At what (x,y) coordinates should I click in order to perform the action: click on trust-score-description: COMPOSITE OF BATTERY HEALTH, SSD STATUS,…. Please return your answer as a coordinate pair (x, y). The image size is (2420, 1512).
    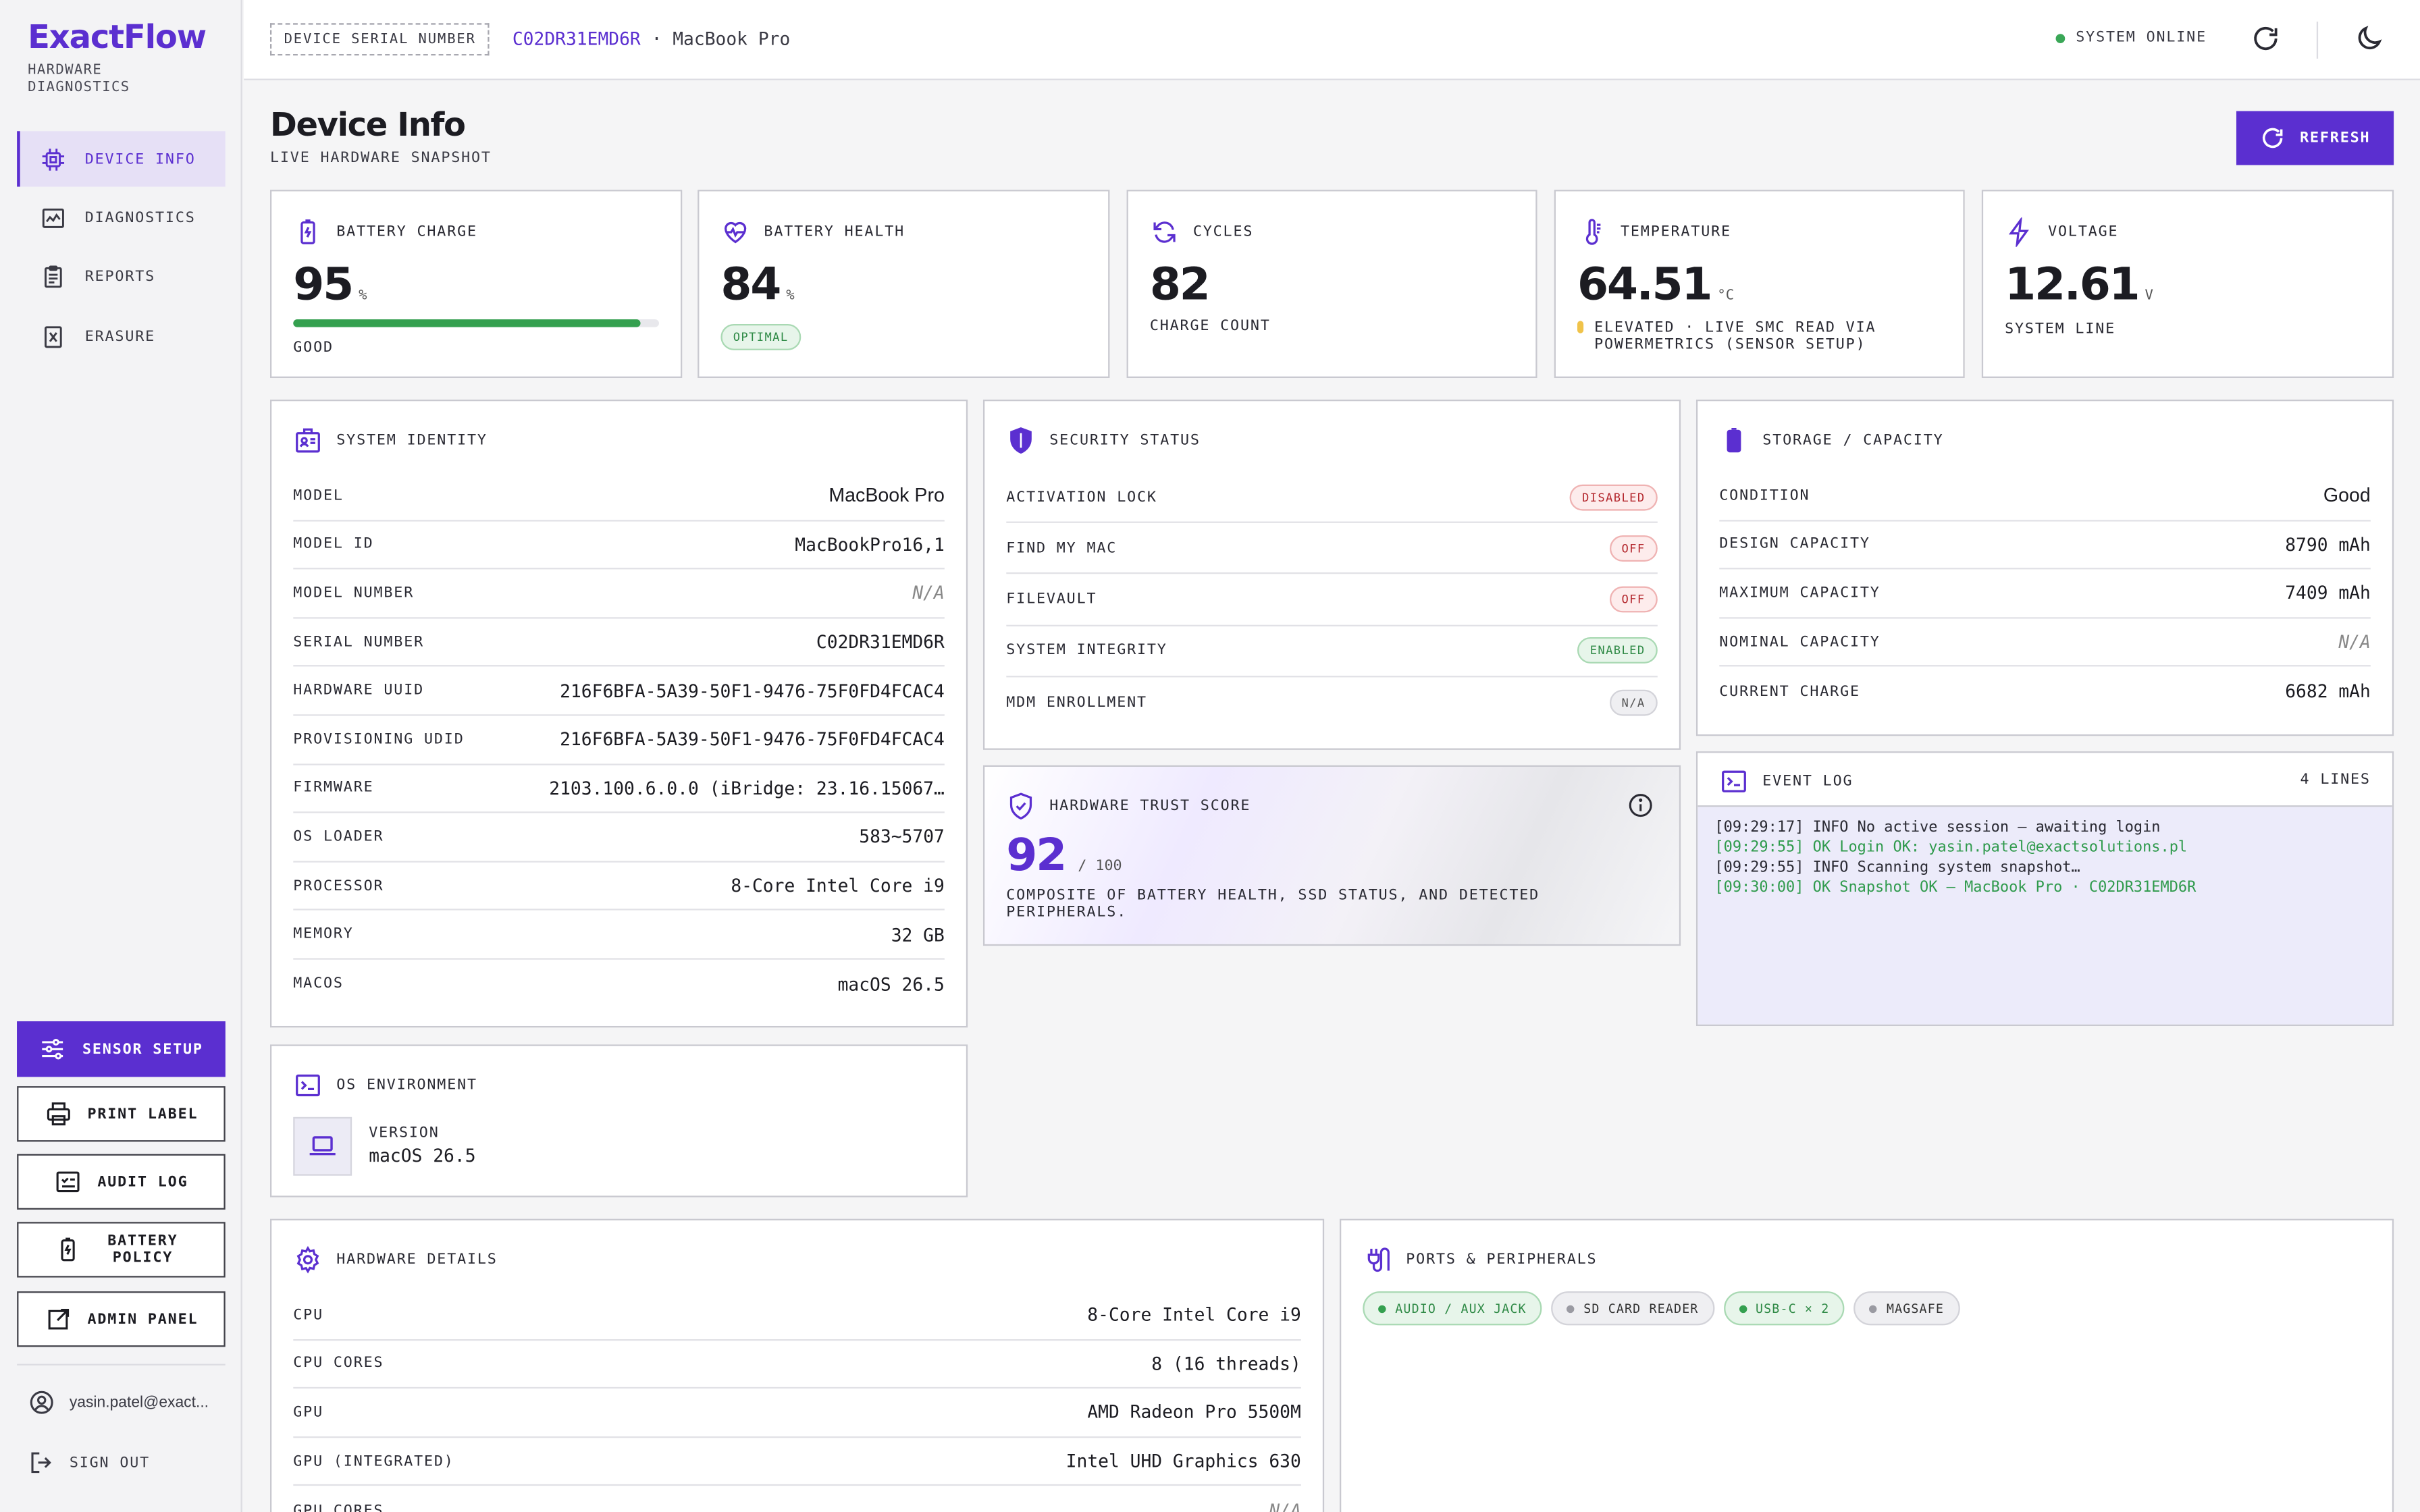
    Looking at the image, I should click on (1273, 904).